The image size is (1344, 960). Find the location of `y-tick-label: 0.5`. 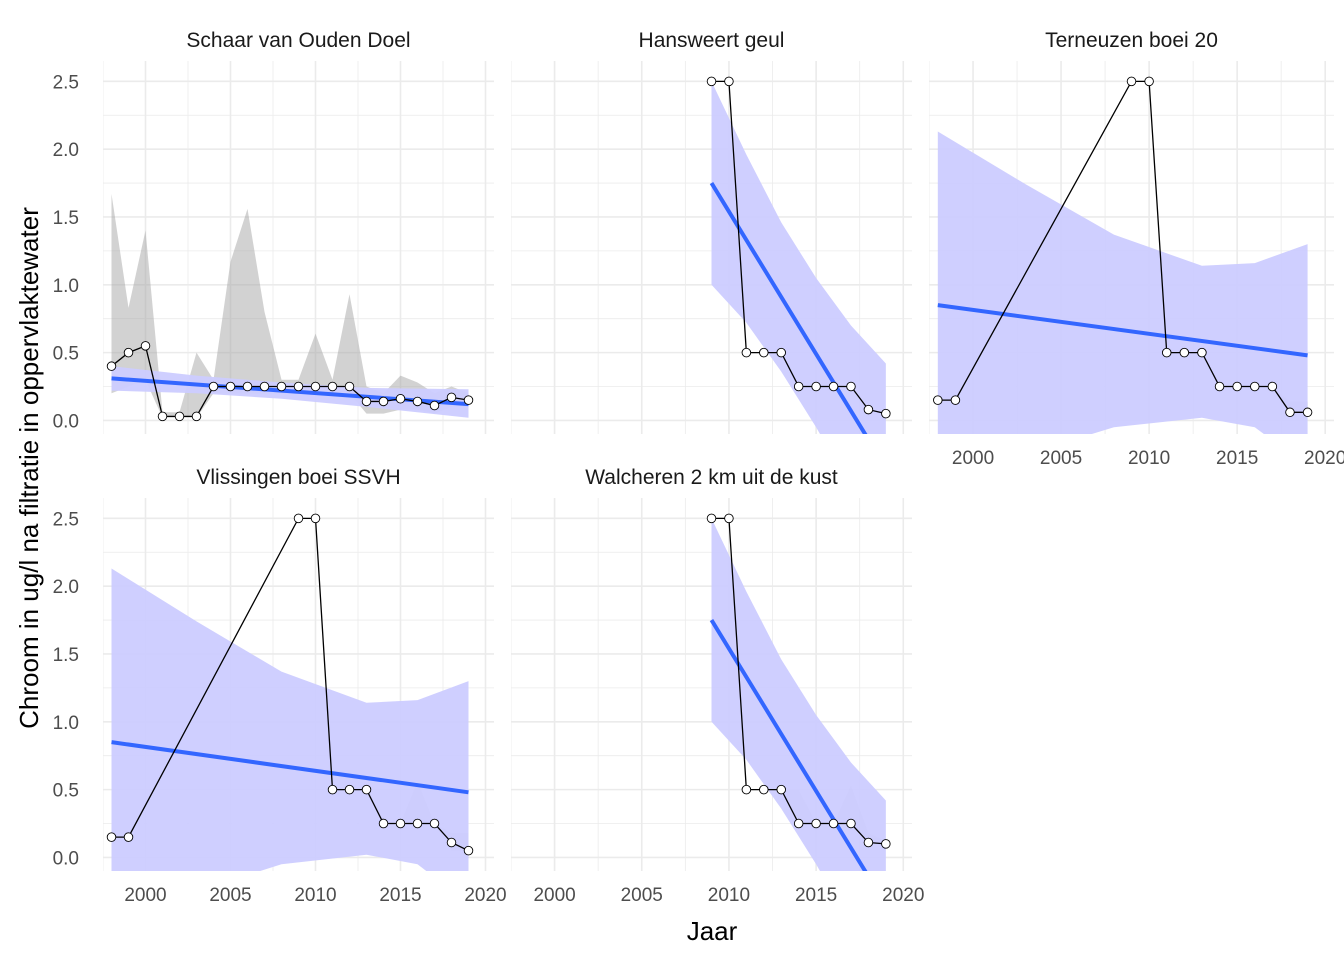

y-tick-label: 0.5 is located at coordinates (66, 354).